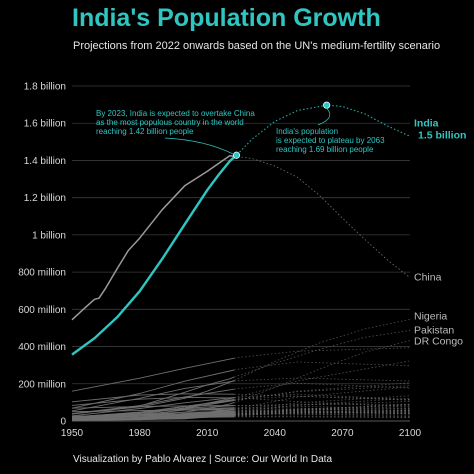  Describe the element at coordinates (207, 433) in the screenshot. I see `x-tick-label: 2010` at that location.